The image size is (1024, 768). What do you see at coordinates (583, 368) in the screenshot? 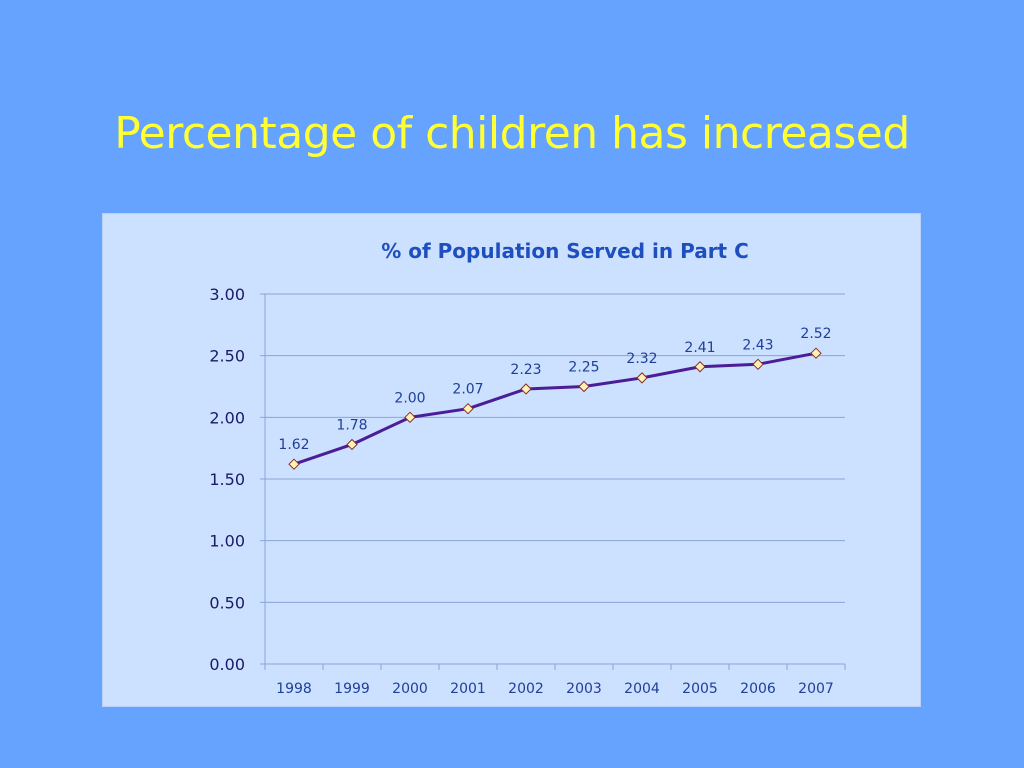
I see `data-label: 2.25` at bounding box center [583, 368].